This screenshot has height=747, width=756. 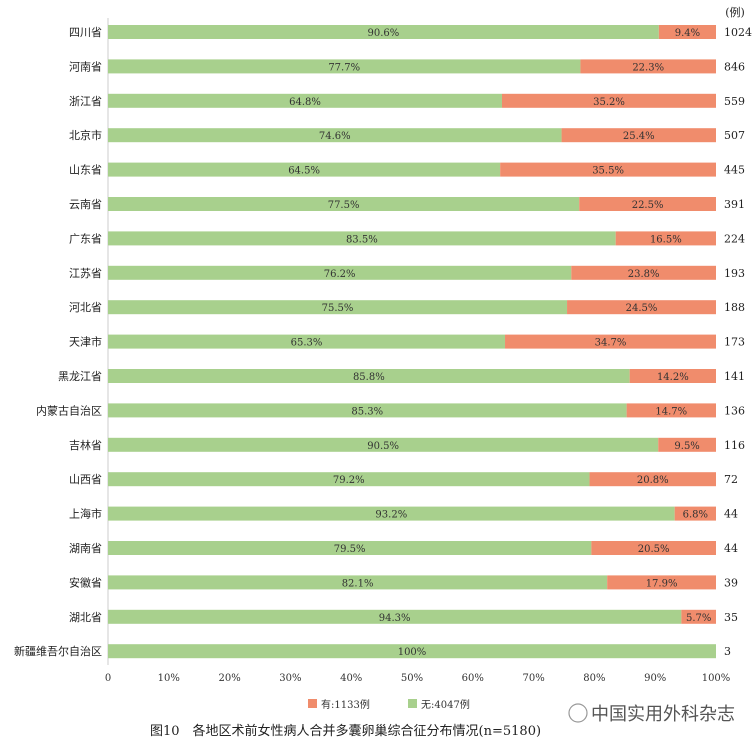 I want to click on data-label-no-pcos: 65.3%, so click(x=307, y=343).